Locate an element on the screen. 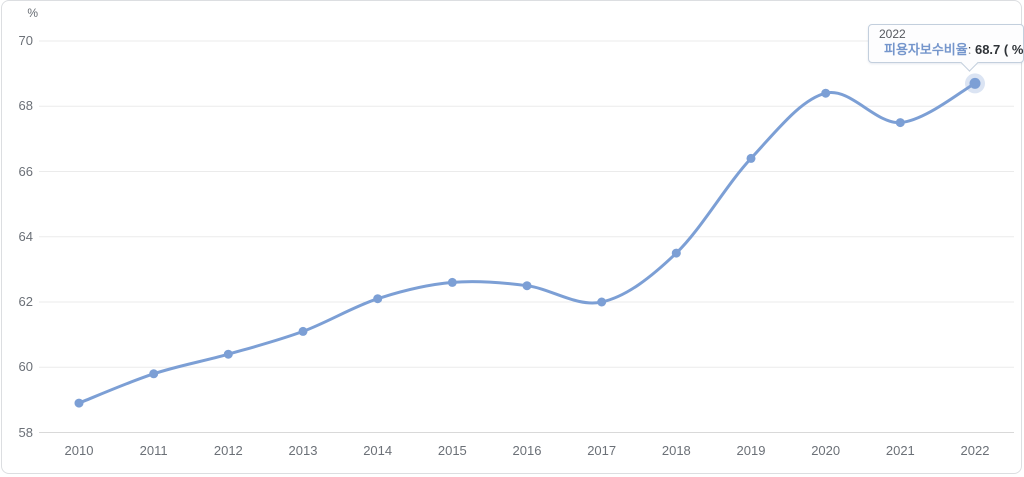 This screenshot has height=477, width=1024. data-point-2013 is located at coordinates (303, 331).